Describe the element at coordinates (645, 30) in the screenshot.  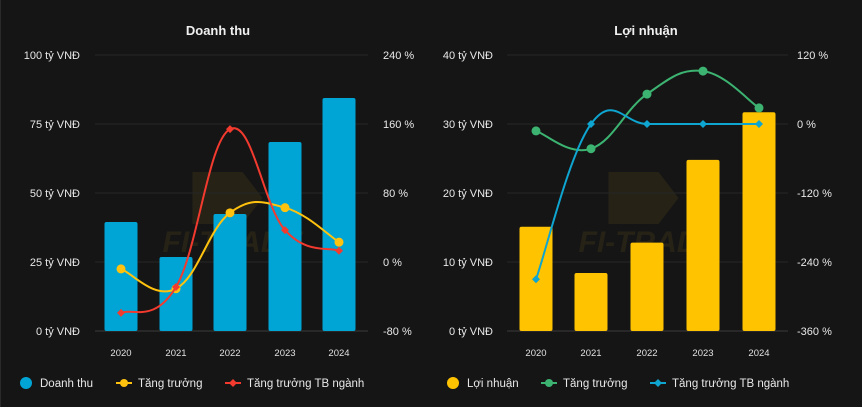
I see `chart-title: Lợi nhuận` at that location.